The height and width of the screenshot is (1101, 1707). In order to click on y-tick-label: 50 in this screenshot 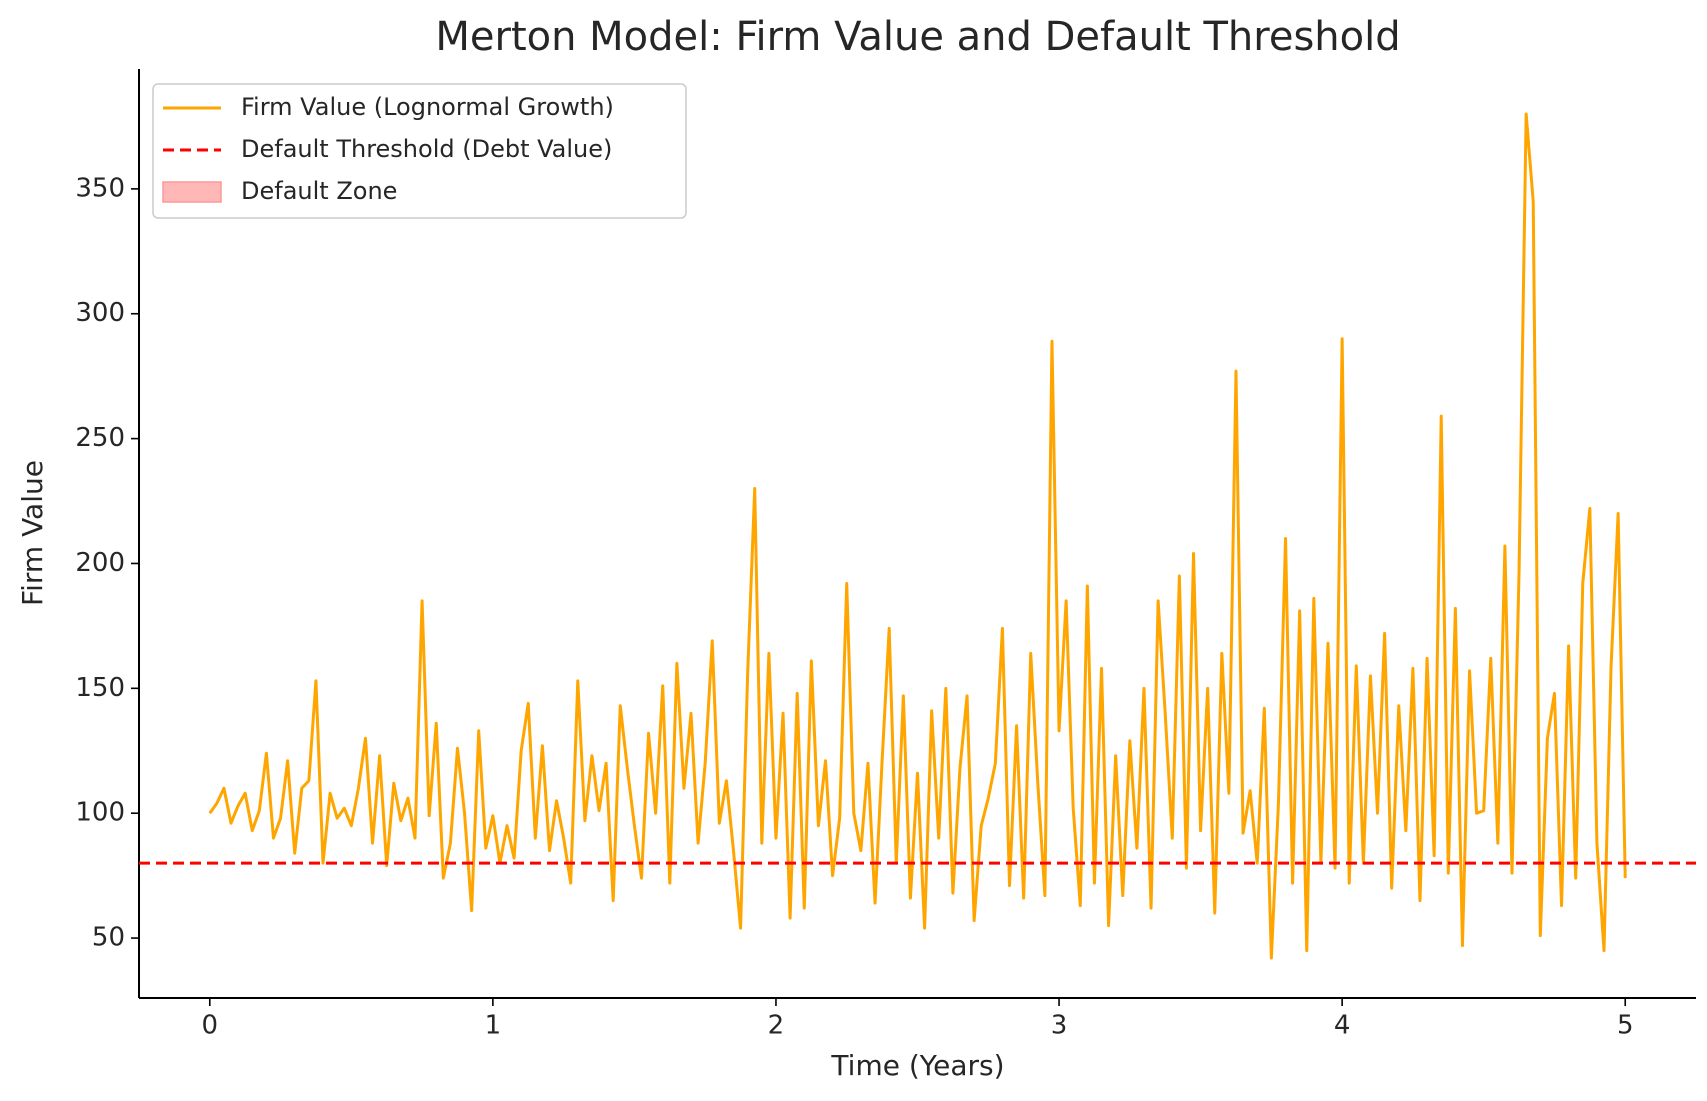, I will do `click(108, 938)`.